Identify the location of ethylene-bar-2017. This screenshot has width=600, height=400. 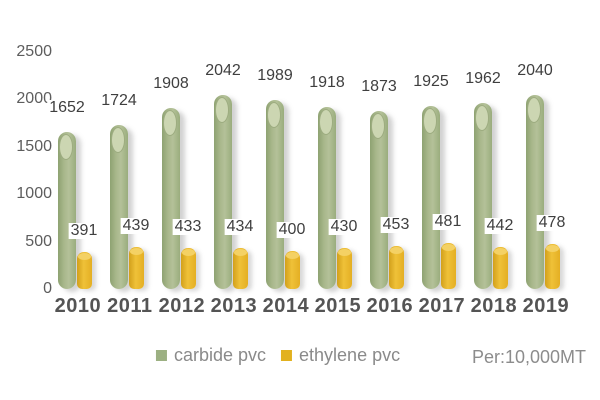
(448, 266).